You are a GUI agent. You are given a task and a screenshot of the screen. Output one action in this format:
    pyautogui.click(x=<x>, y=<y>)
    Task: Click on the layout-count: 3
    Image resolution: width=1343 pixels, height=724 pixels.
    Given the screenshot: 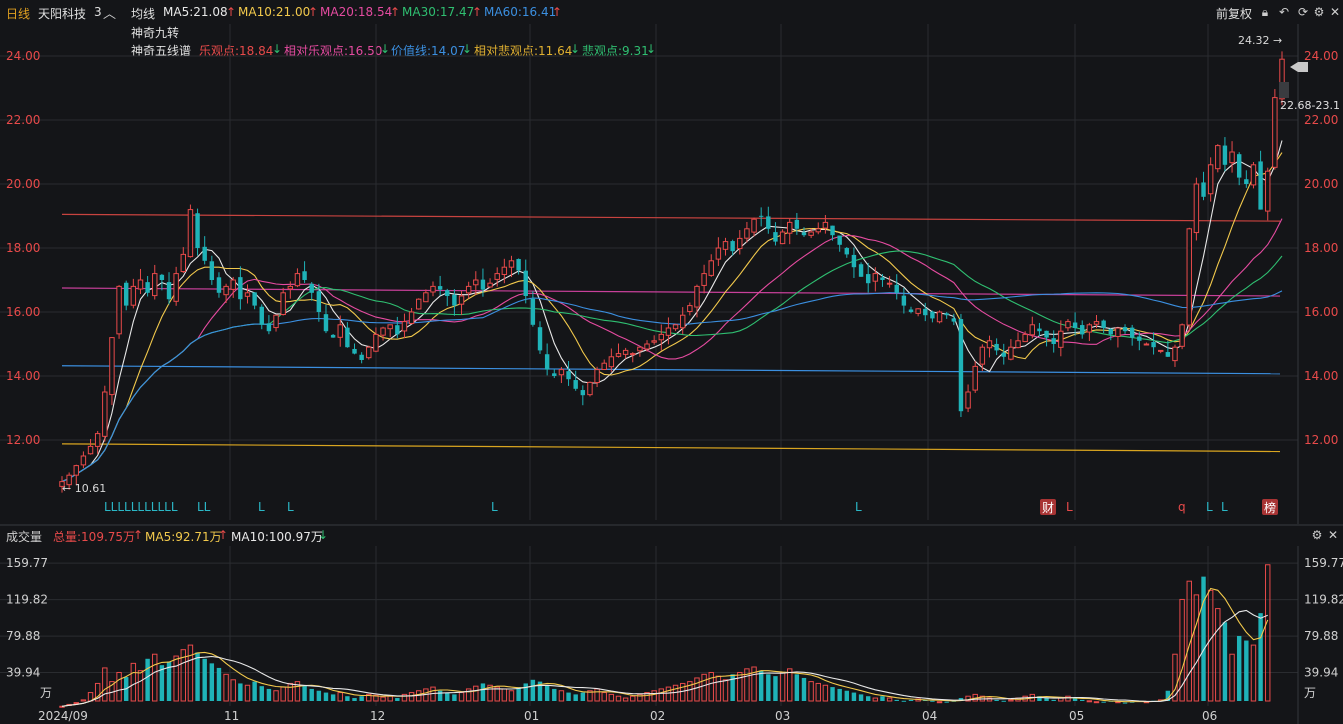 What is the action you would take?
    pyautogui.click(x=98, y=12)
    